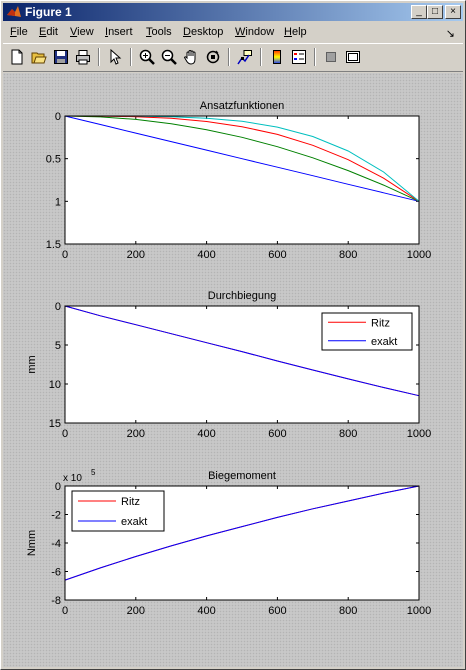  Describe the element at coordinates (55, 424) in the screenshot. I see `y-tick-label: 15` at that location.